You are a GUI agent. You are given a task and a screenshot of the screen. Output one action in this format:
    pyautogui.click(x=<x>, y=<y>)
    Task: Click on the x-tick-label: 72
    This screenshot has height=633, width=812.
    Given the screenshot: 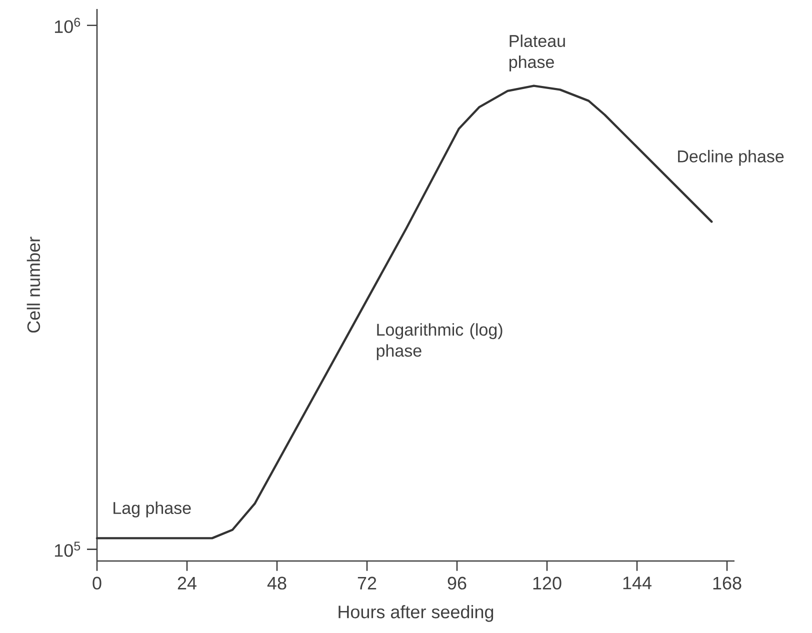 What is the action you would take?
    pyautogui.click(x=367, y=583)
    